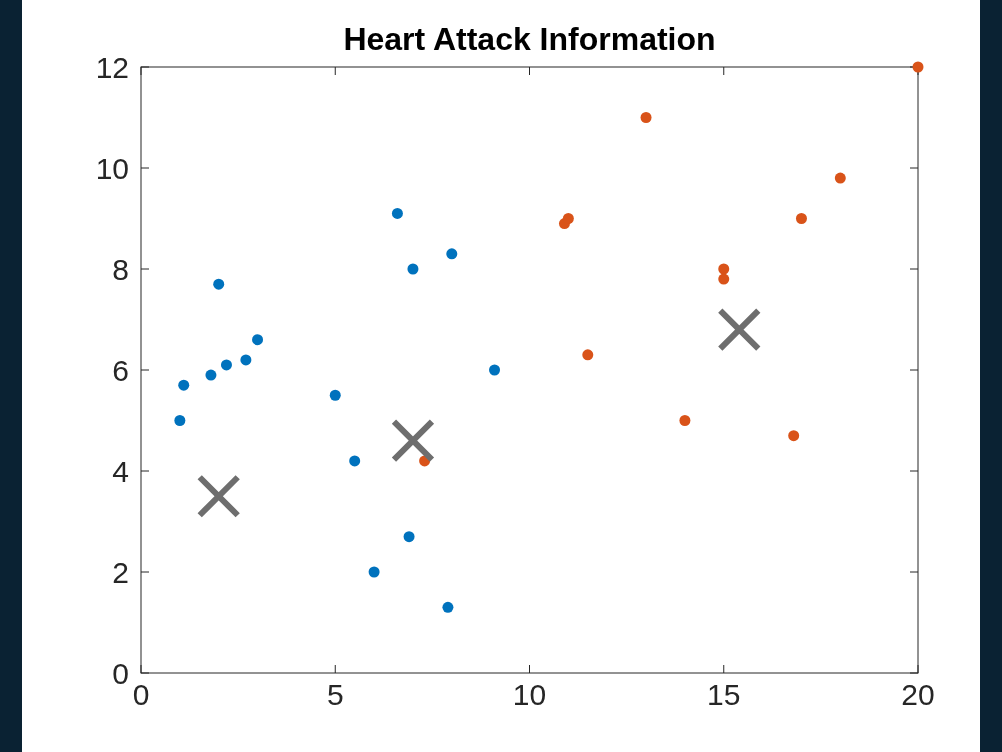 The height and width of the screenshot is (752, 1002). I want to click on y-tick-label: 8, so click(120, 269).